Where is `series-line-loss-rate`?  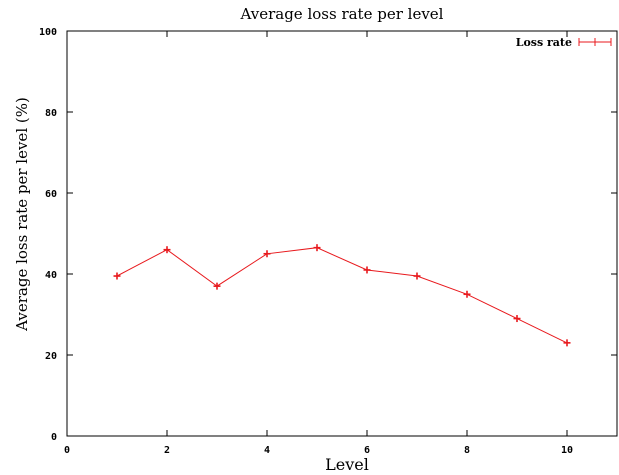 series-line-loss-rate is located at coordinates (342, 295).